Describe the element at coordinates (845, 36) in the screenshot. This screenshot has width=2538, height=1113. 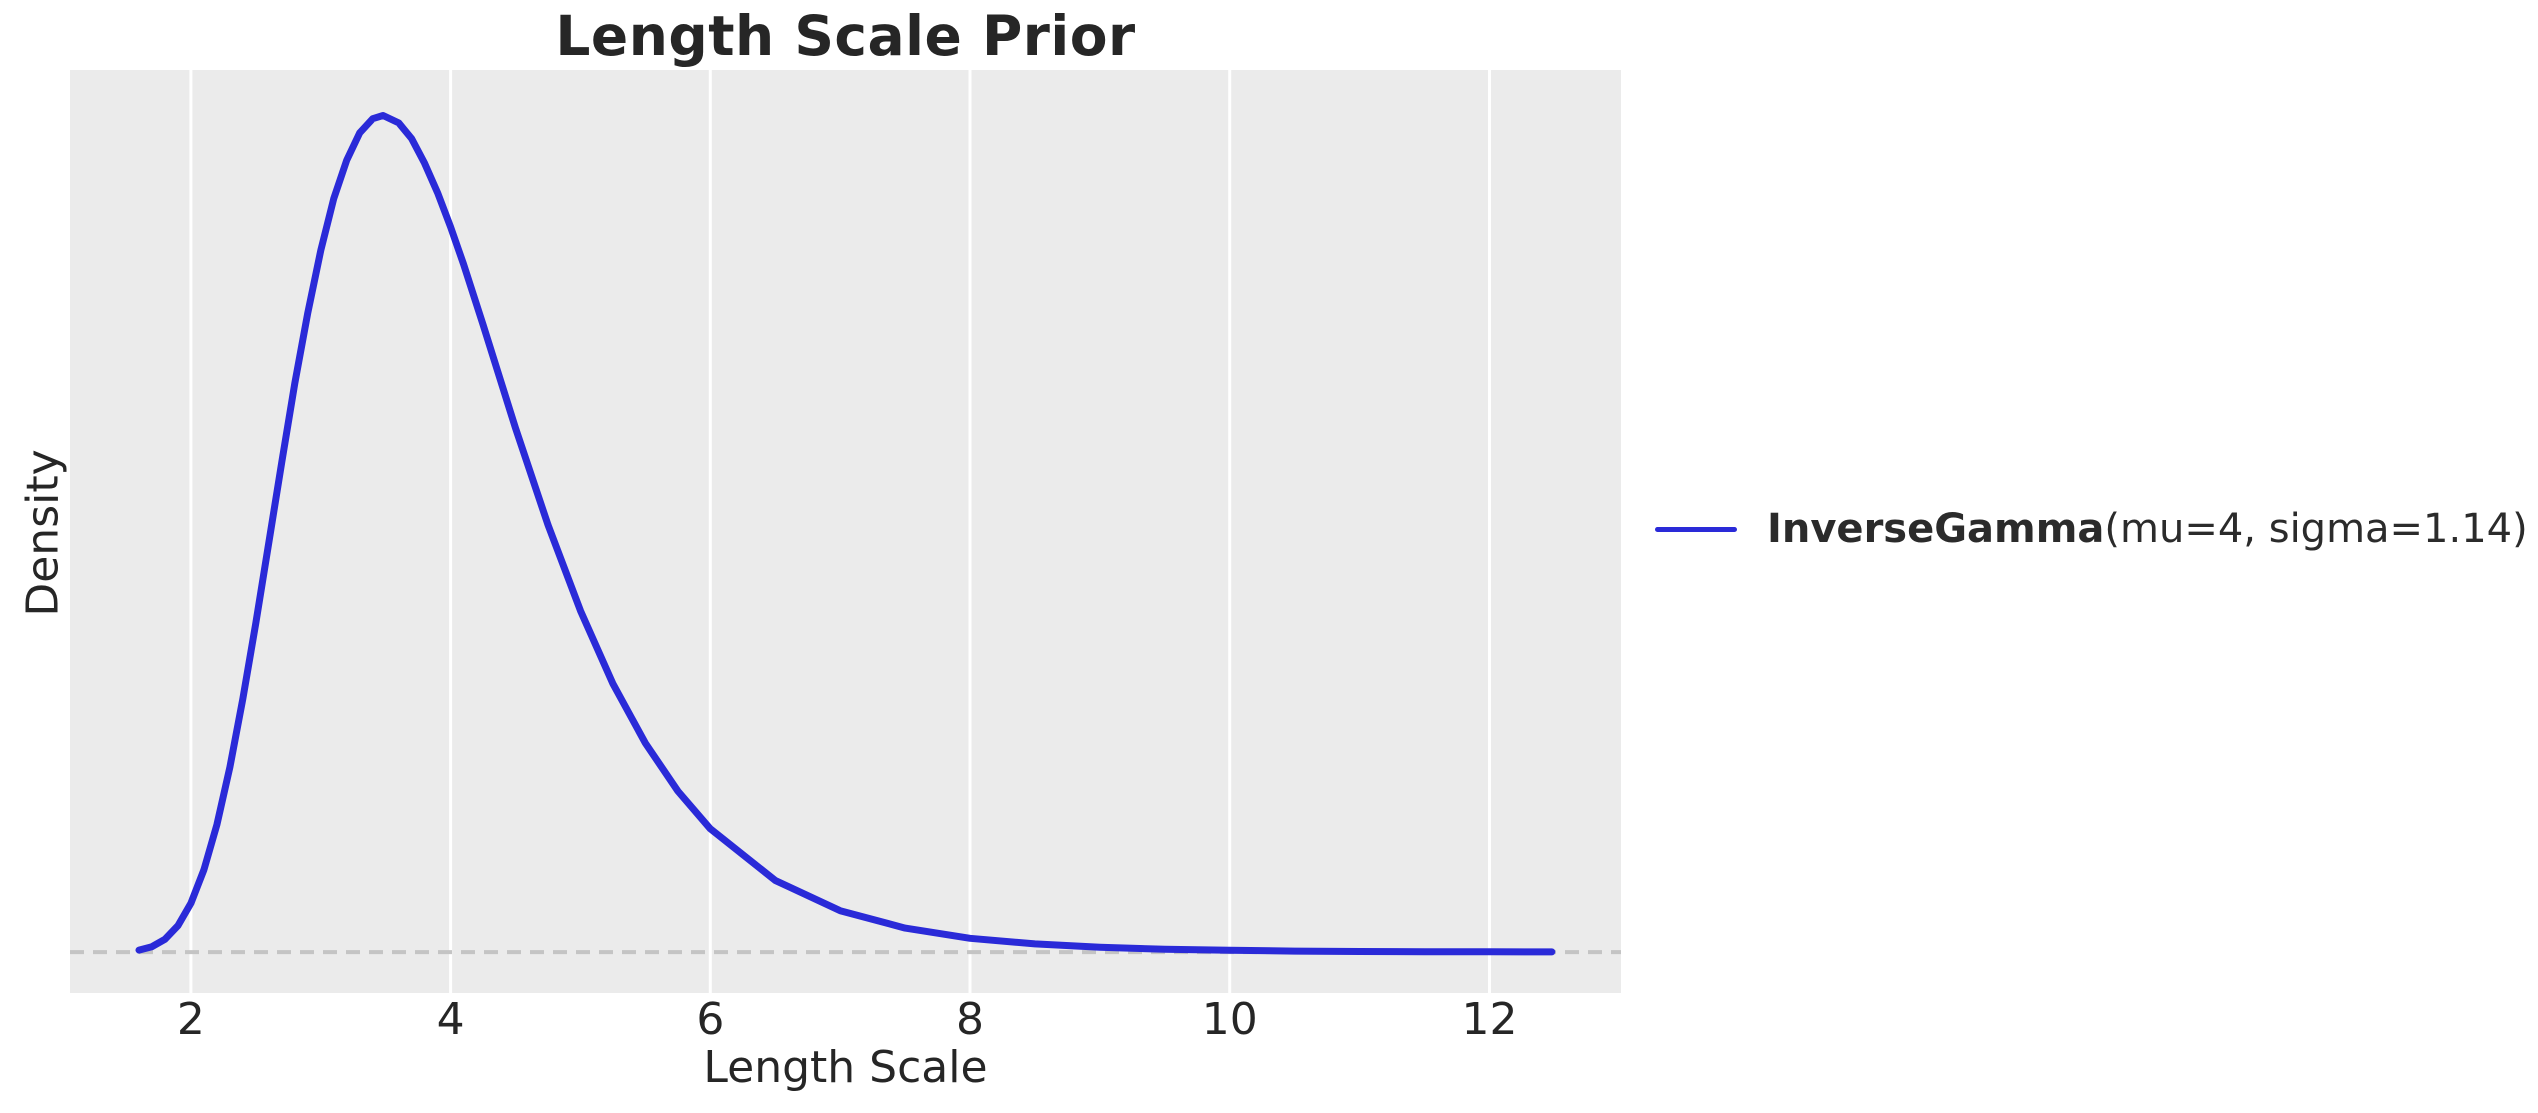
I see `chart-title: Length Scale Prior` at that location.